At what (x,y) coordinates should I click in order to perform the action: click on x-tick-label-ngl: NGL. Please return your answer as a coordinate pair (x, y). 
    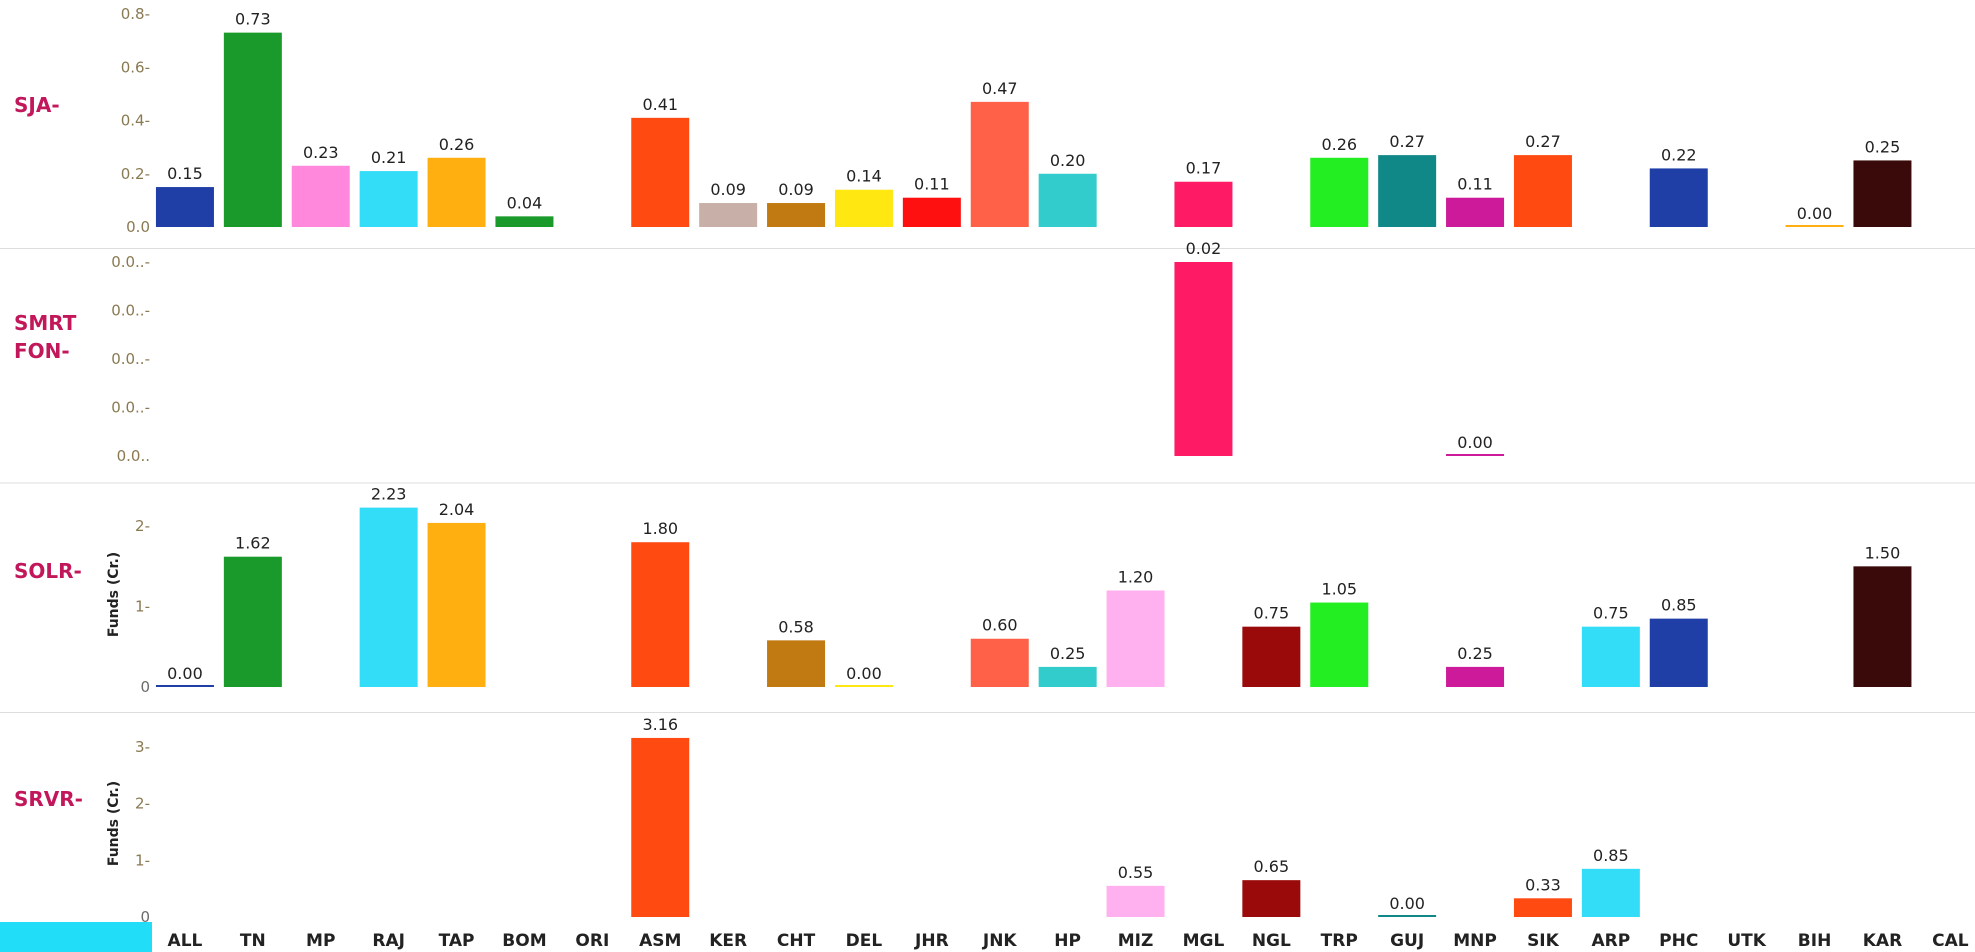
    Looking at the image, I should click on (1271, 941).